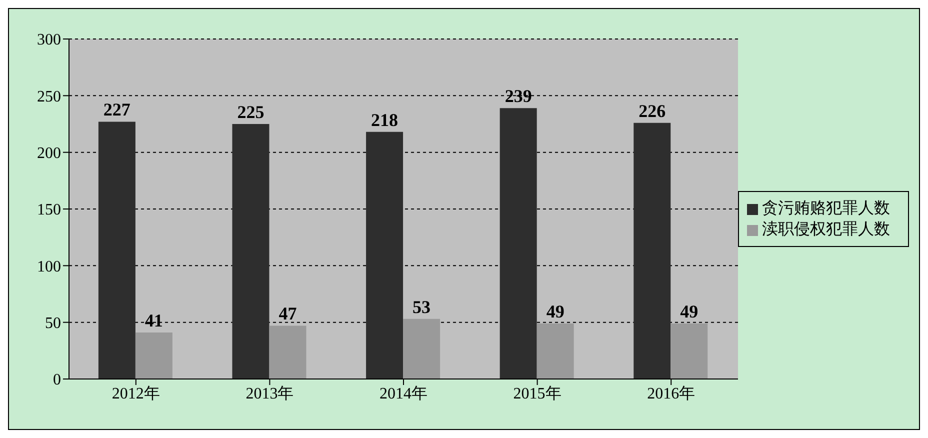 This screenshot has width=928, height=438. What do you see at coordinates (49, 210) in the screenshot?
I see `y-tick-label: 150` at bounding box center [49, 210].